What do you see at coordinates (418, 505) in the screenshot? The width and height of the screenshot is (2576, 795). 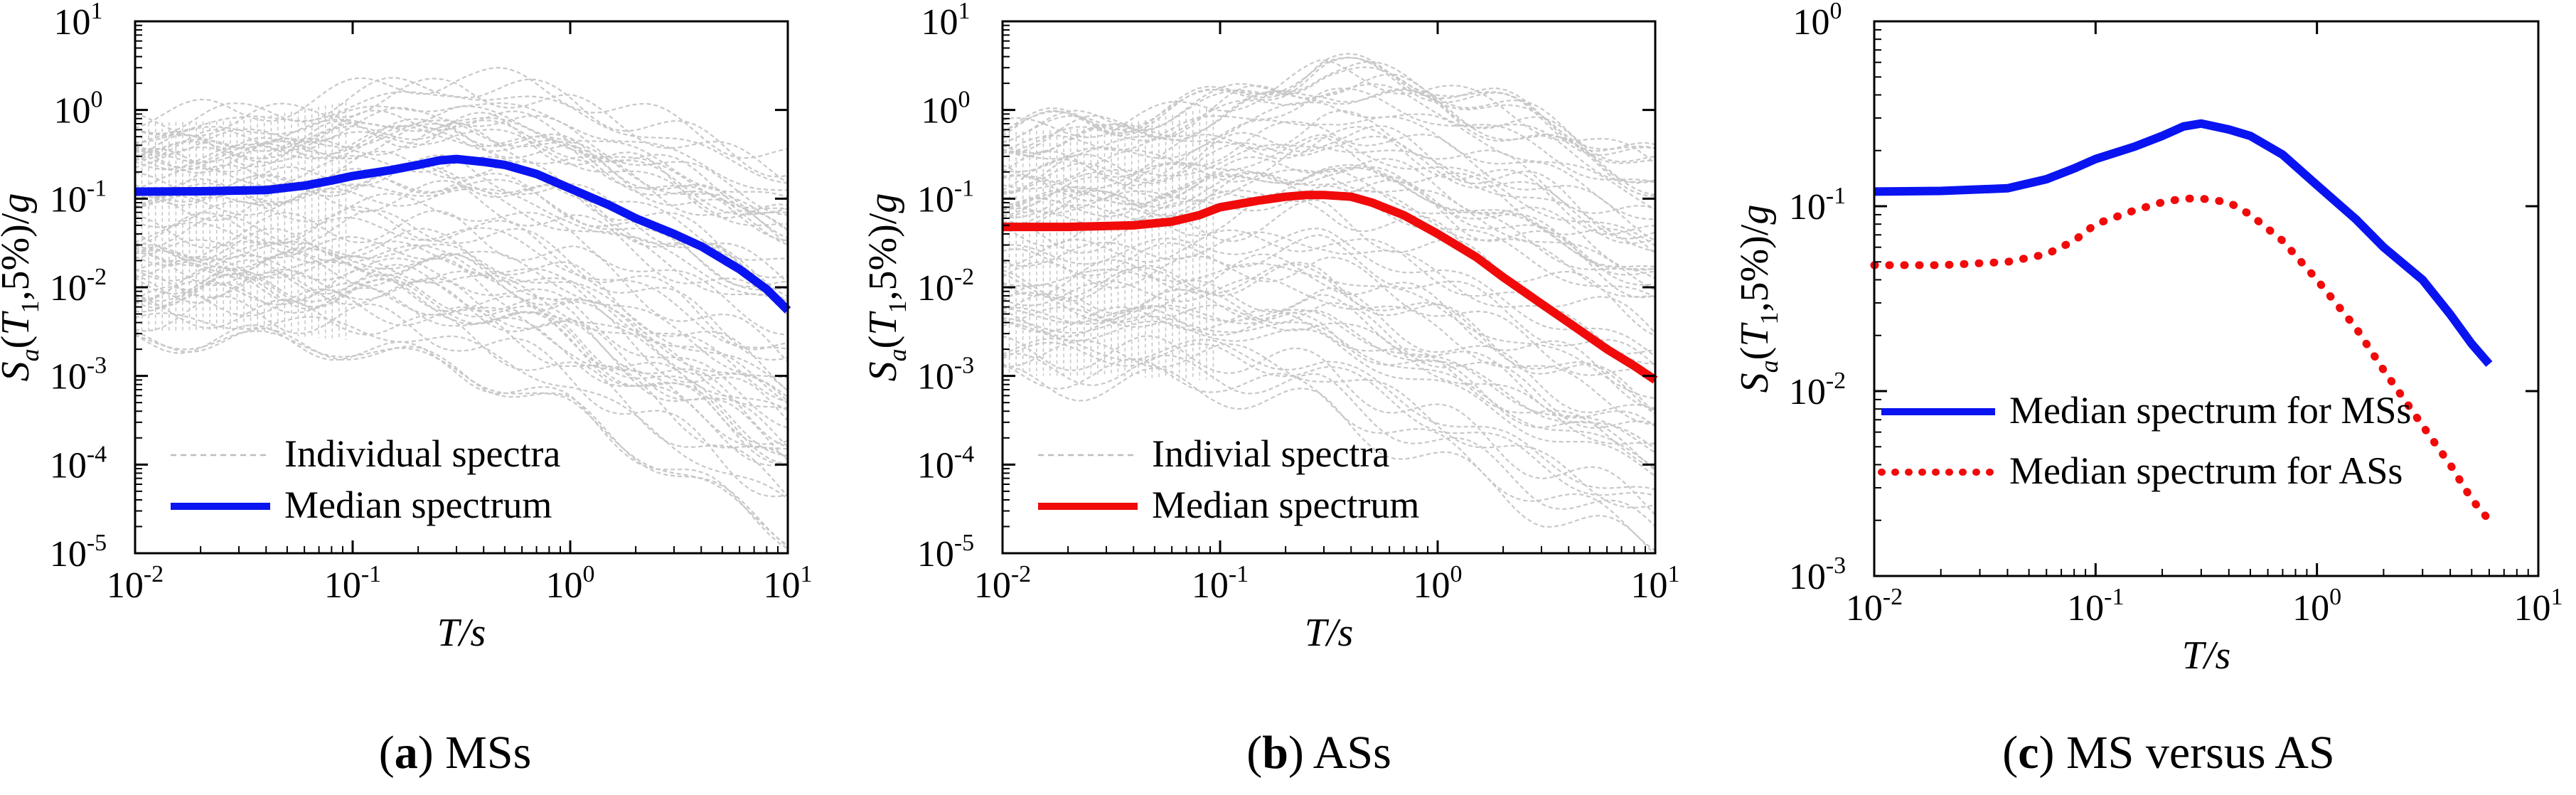 I see `legend-label: Median spectrum` at bounding box center [418, 505].